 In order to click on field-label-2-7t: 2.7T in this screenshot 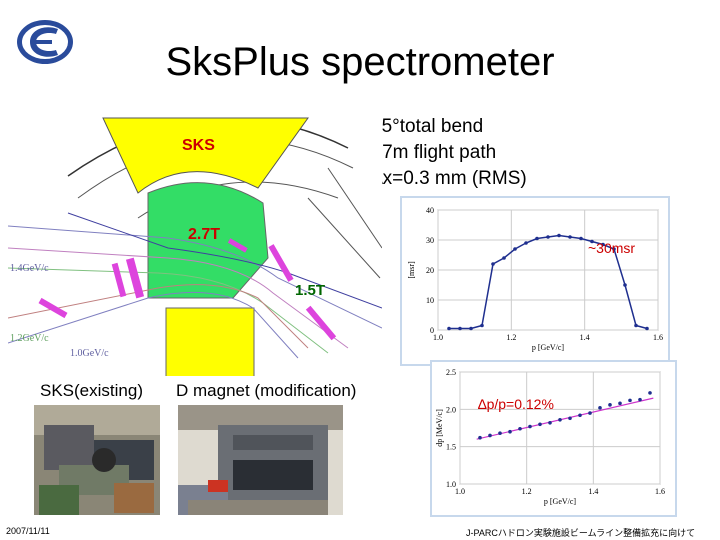, I will do `click(204, 234)`.